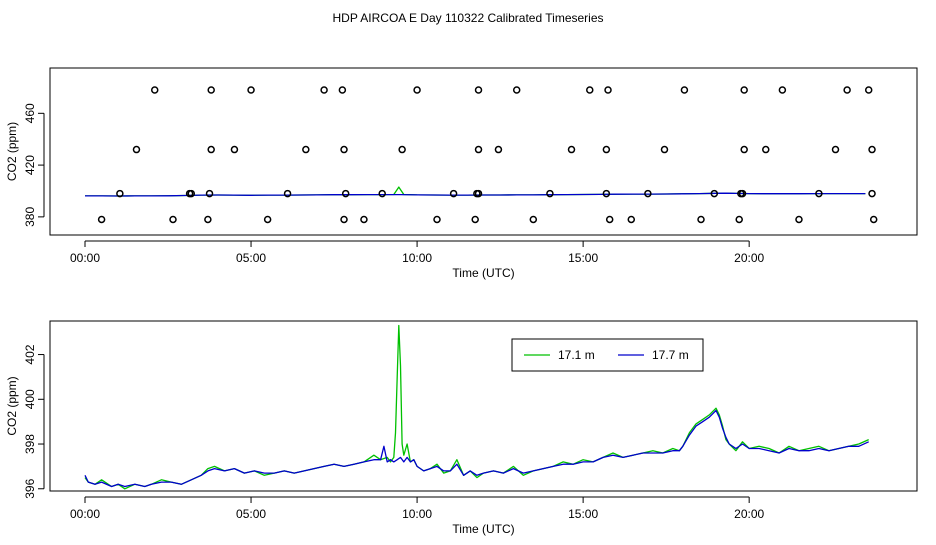 This screenshot has height=545, width=936. Describe the element at coordinates (30, 399) in the screenshot. I see `y-tick-label: 400` at that location.